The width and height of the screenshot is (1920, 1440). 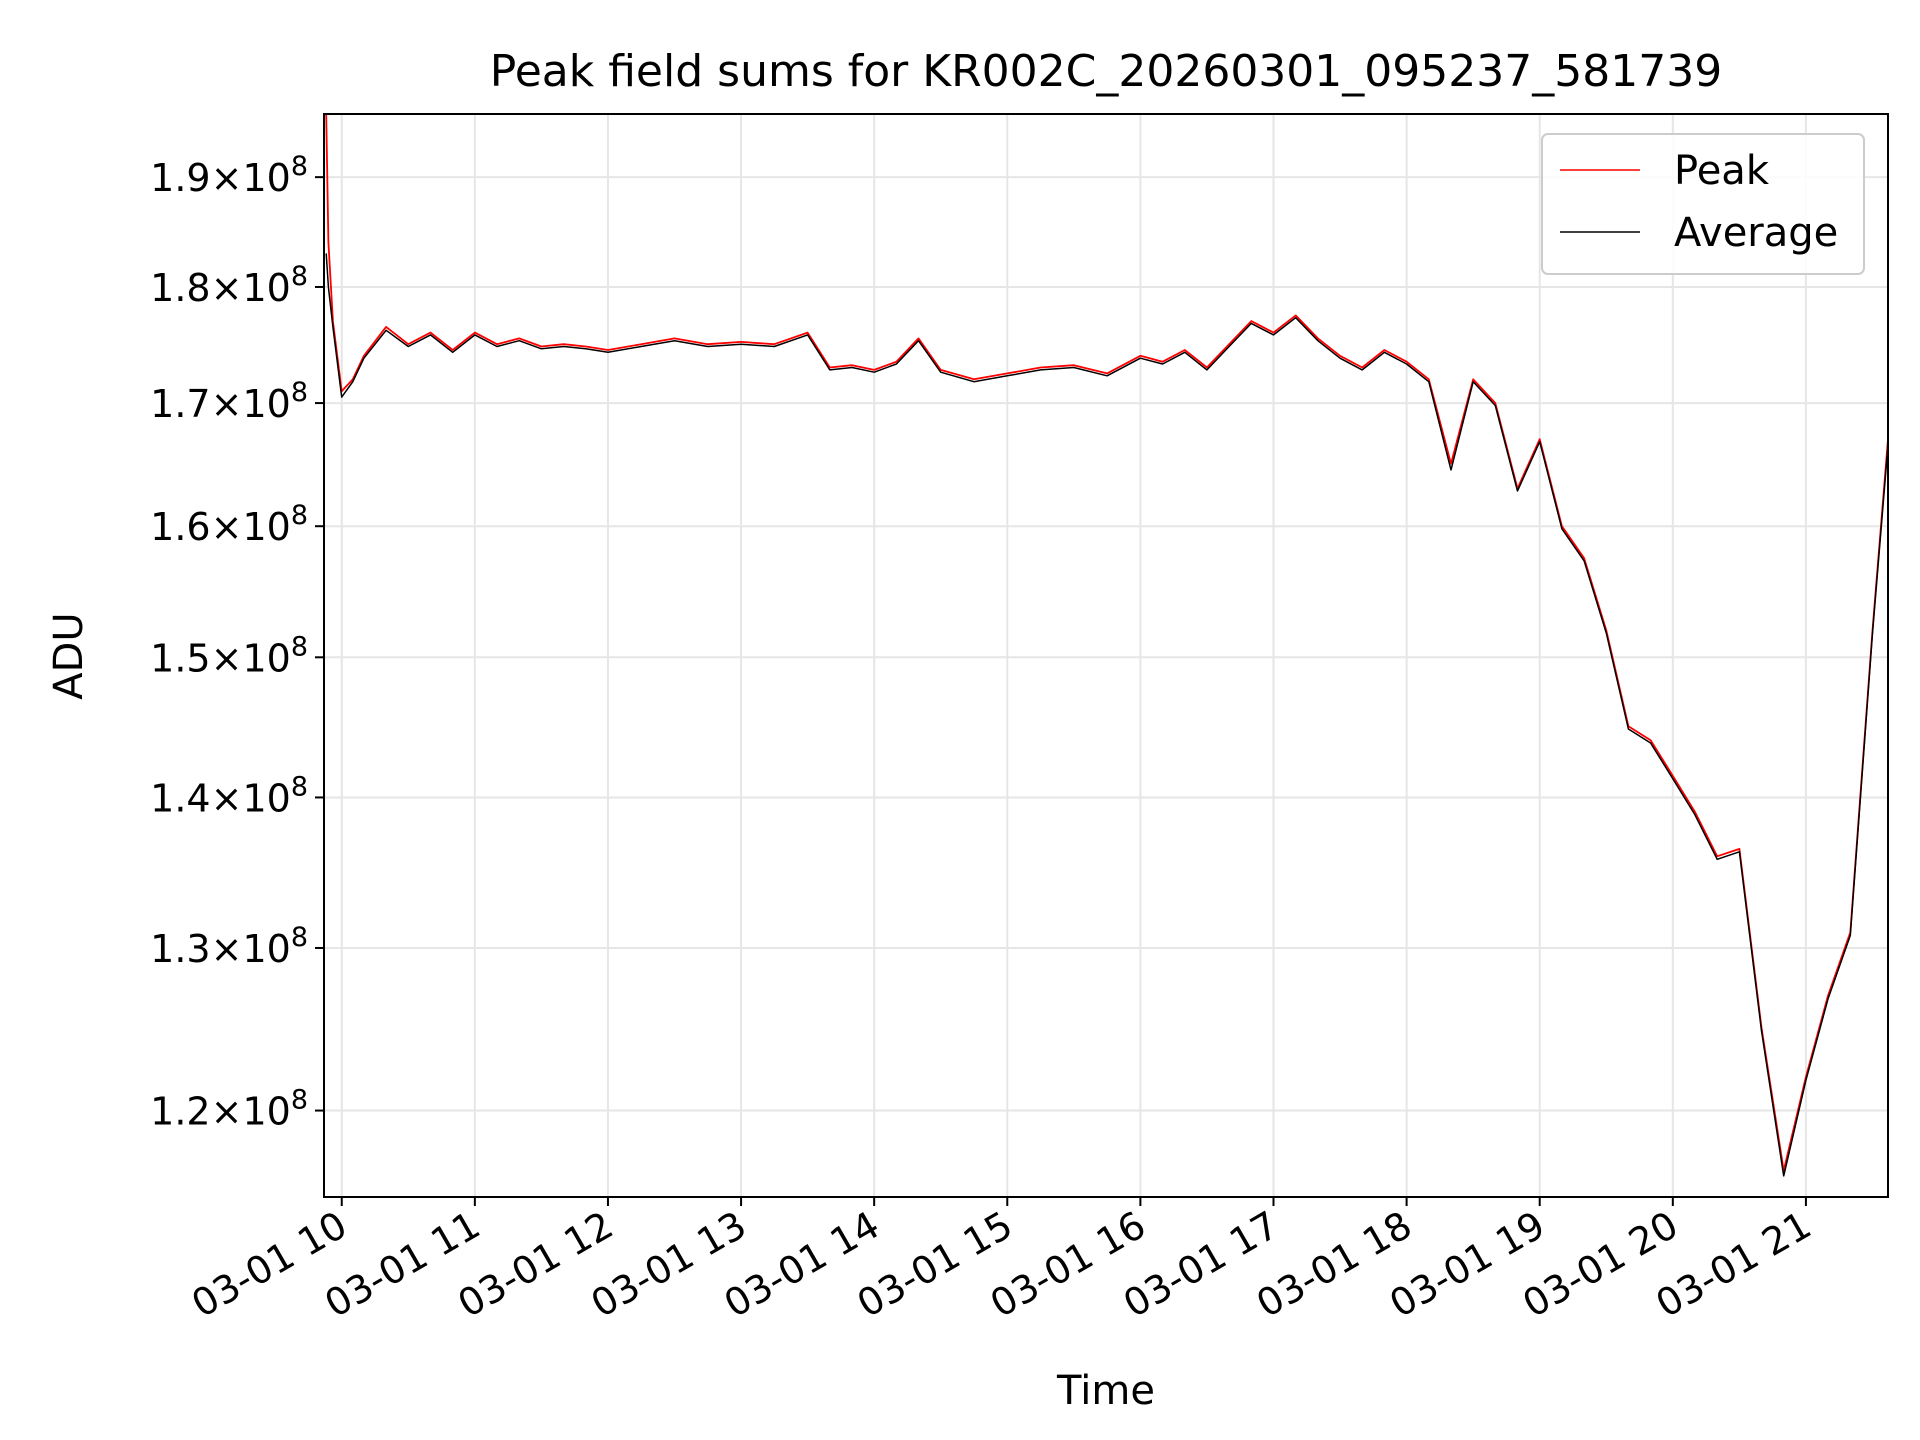 What do you see at coordinates (220, 658) in the screenshot?
I see `y-tick-mantissa: 1.5×10` at bounding box center [220, 658].